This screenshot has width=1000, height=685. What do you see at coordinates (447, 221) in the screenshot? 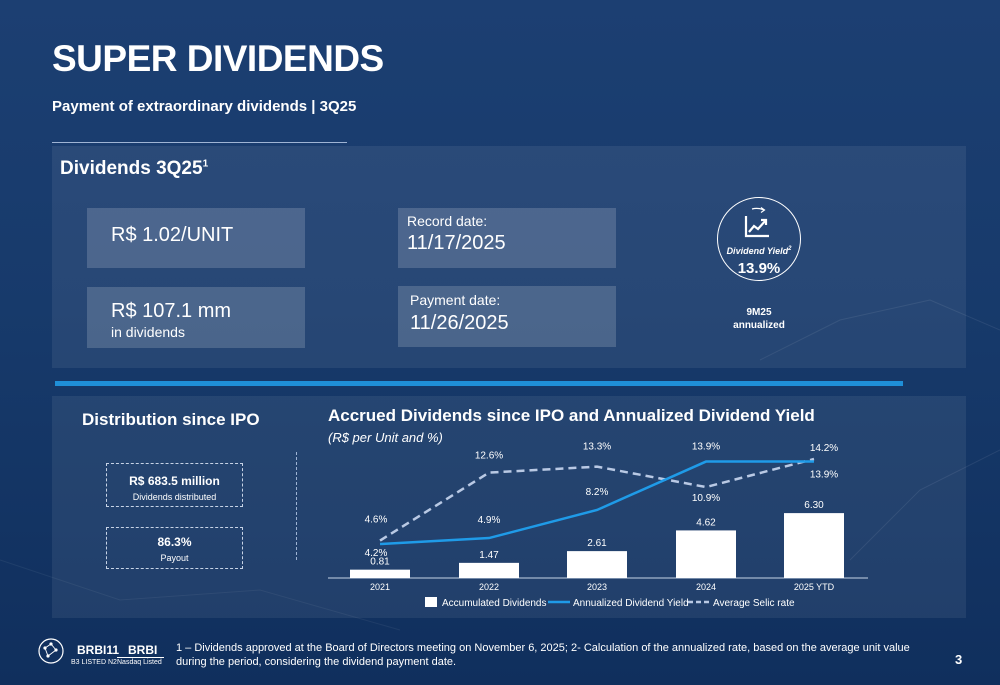
I see `record-date-label: Record date:` at bounding box center [447, 221].